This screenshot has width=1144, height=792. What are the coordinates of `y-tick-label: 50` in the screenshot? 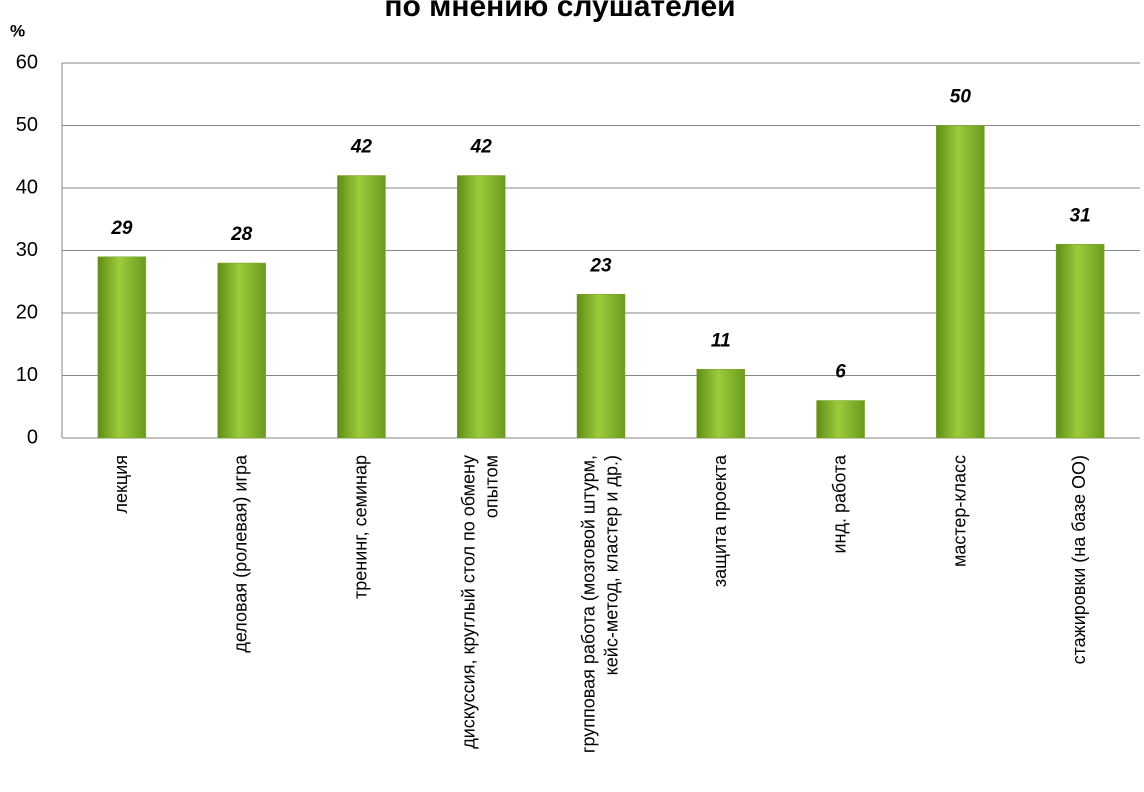 It's located at (27, 125).